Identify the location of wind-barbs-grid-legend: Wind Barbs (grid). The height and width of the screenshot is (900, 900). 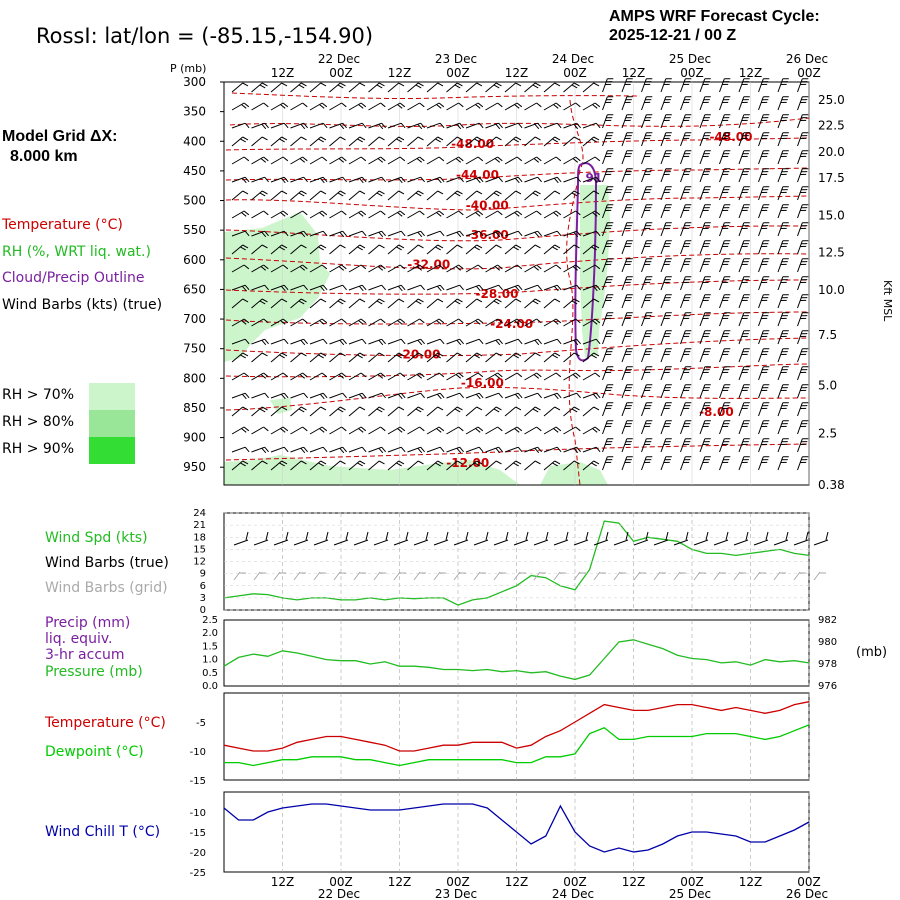
(106, 588).